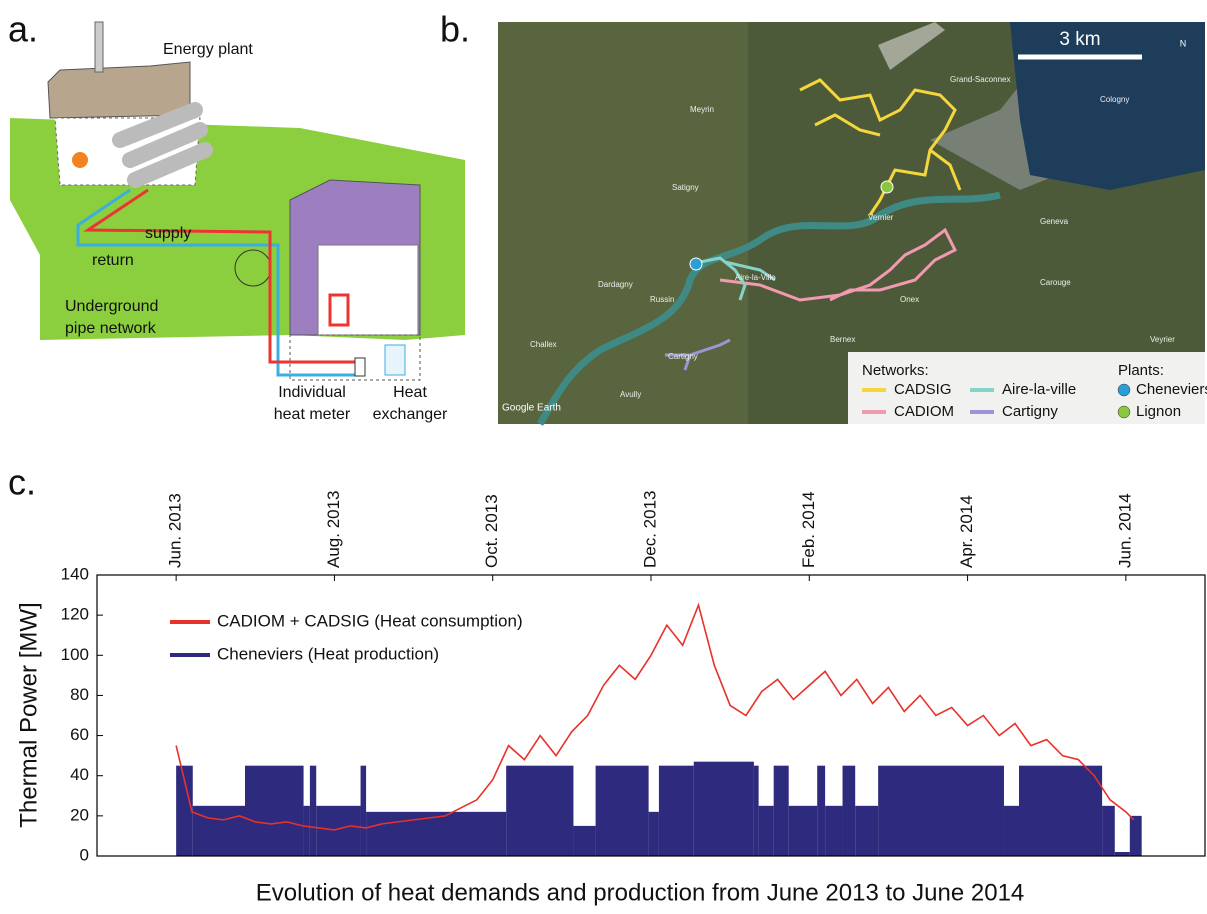  Describe the element at coordinates (491, 531) in the screenshot. I see `x-tick-label: Oct. 2013` at that location.